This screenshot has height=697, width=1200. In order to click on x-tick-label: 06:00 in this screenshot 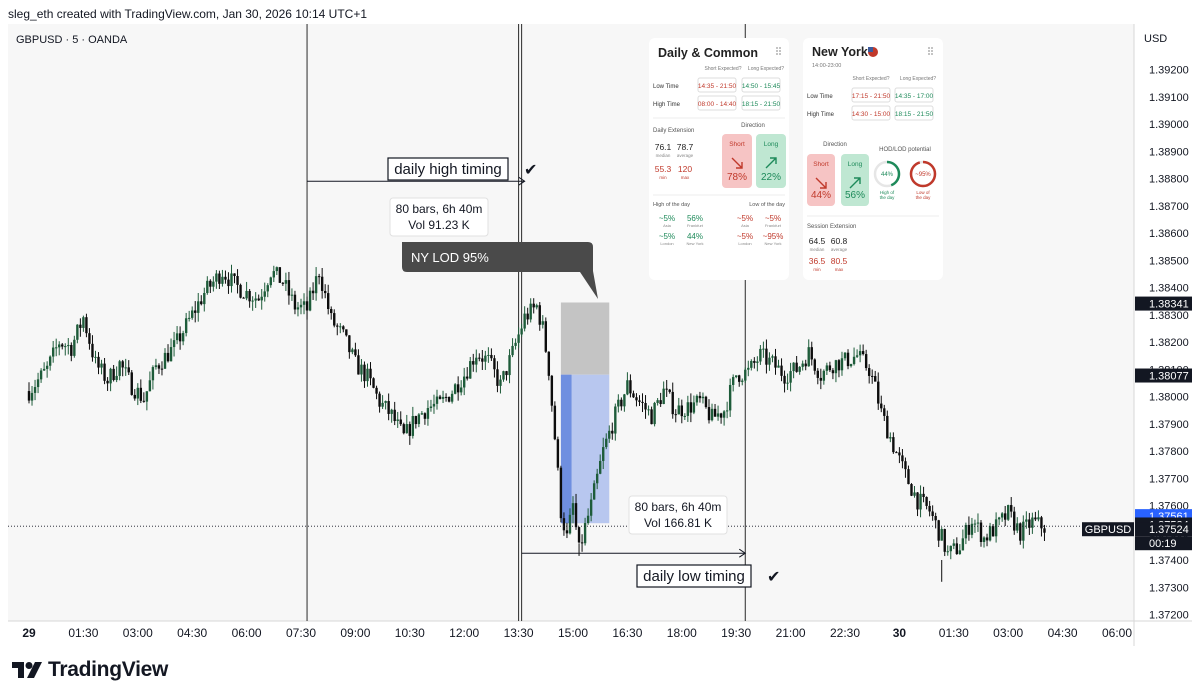, I will do `click(247, 633)`.